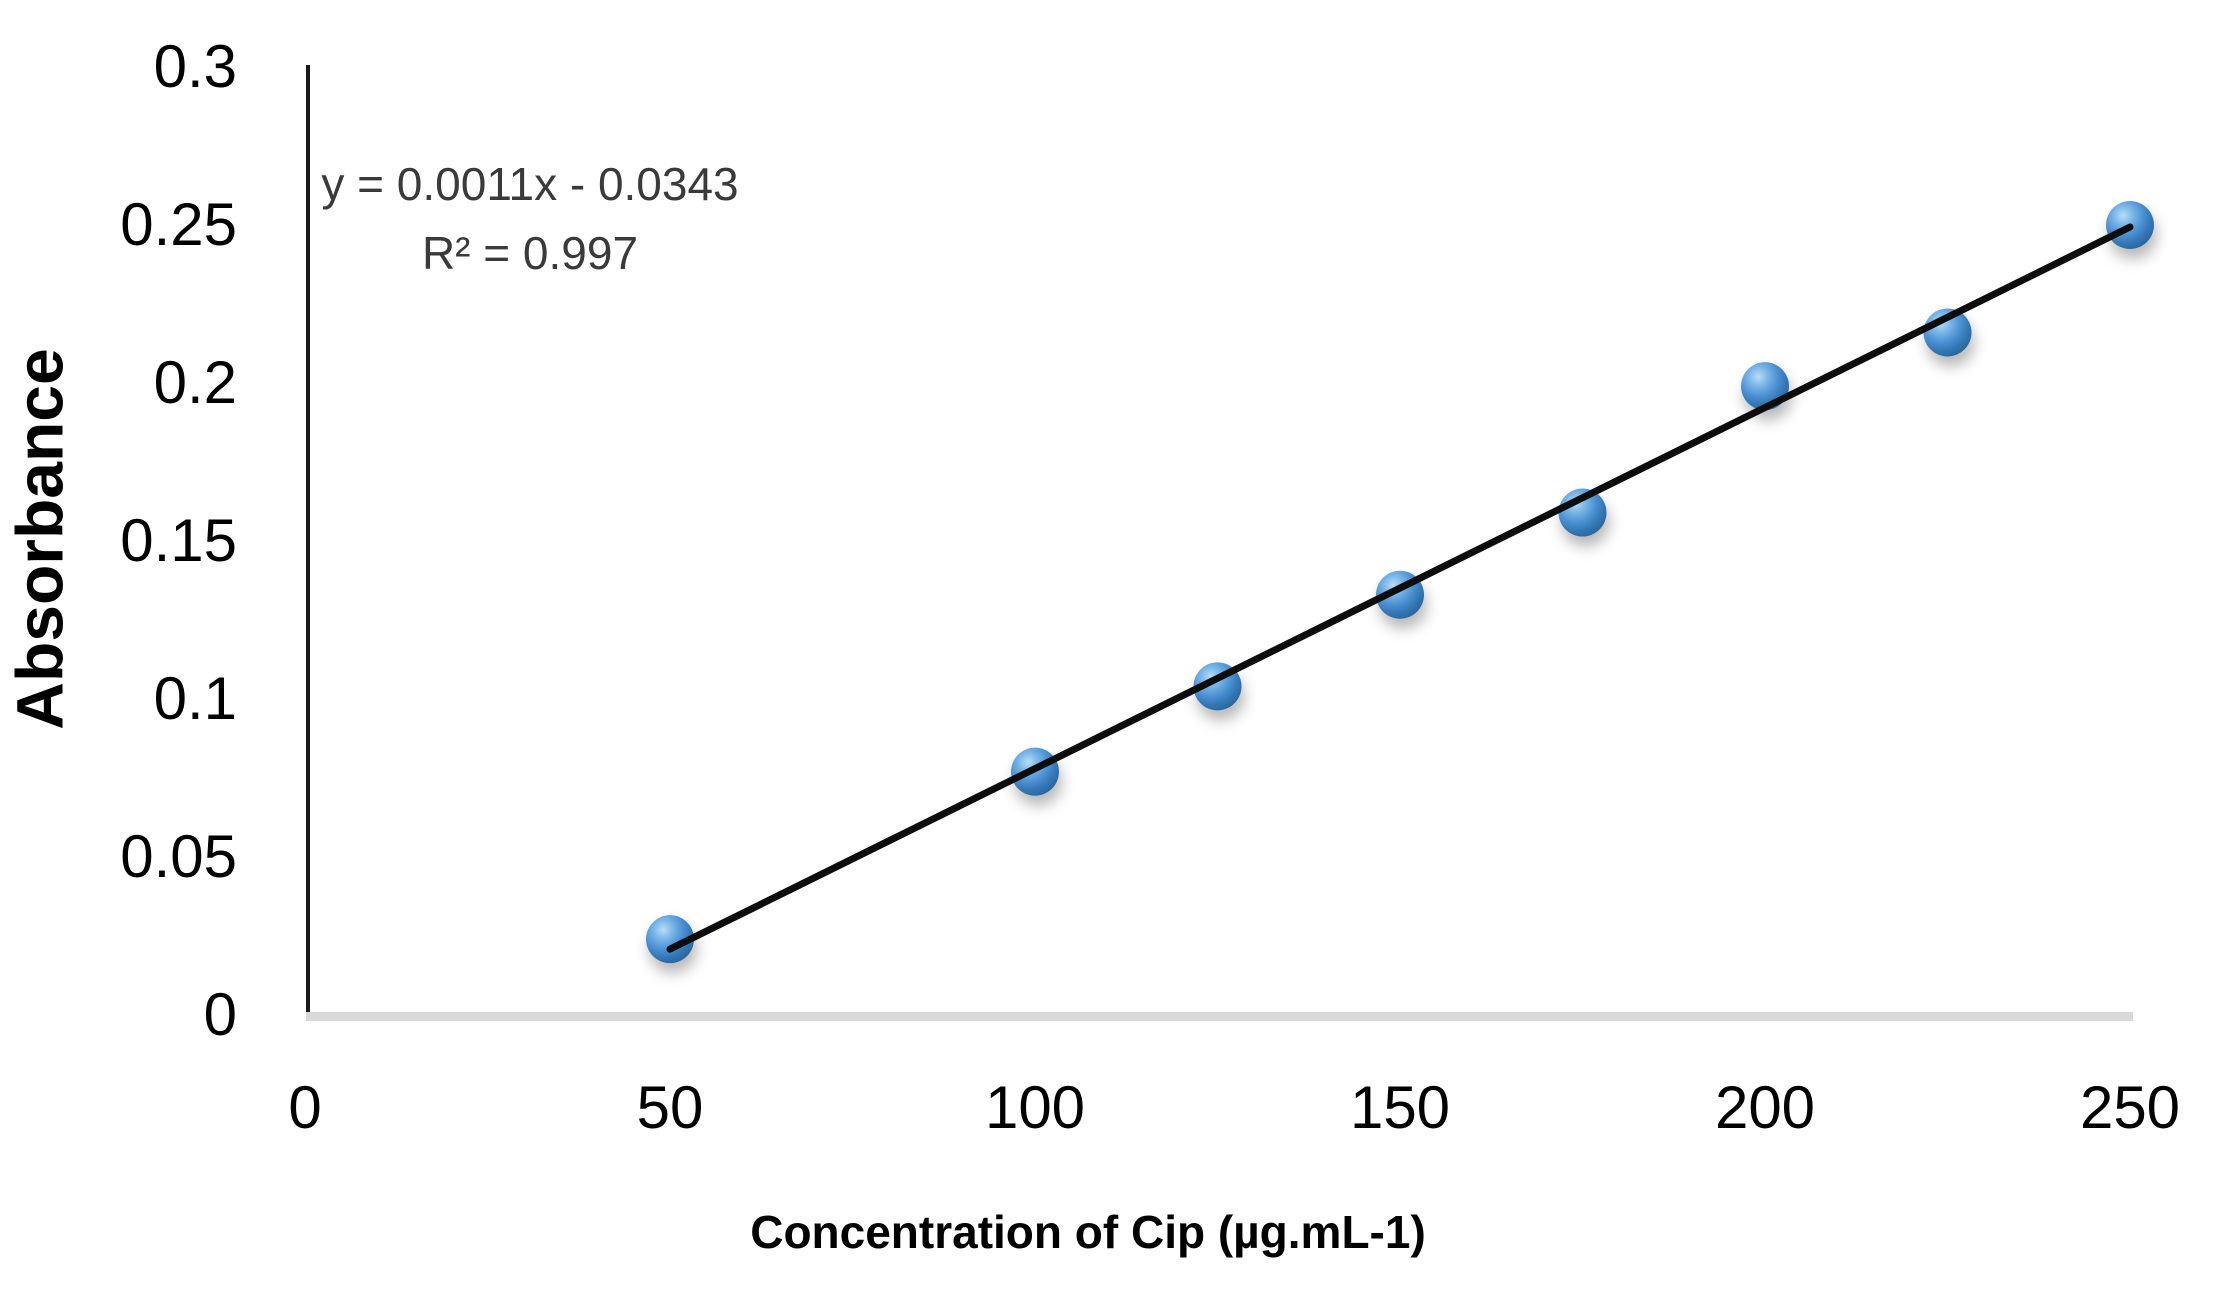  What do you see at coordinates (530, 184) in the screenshot?
I see `equation-label: y = 0.0011x - 0.0343` at bounding box center [530, 184].